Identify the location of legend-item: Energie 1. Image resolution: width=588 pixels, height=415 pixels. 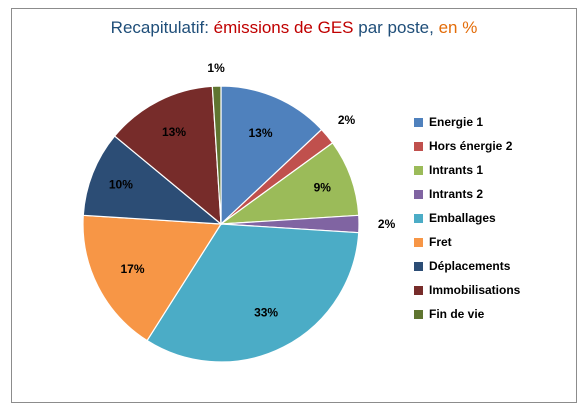
(467, 122).